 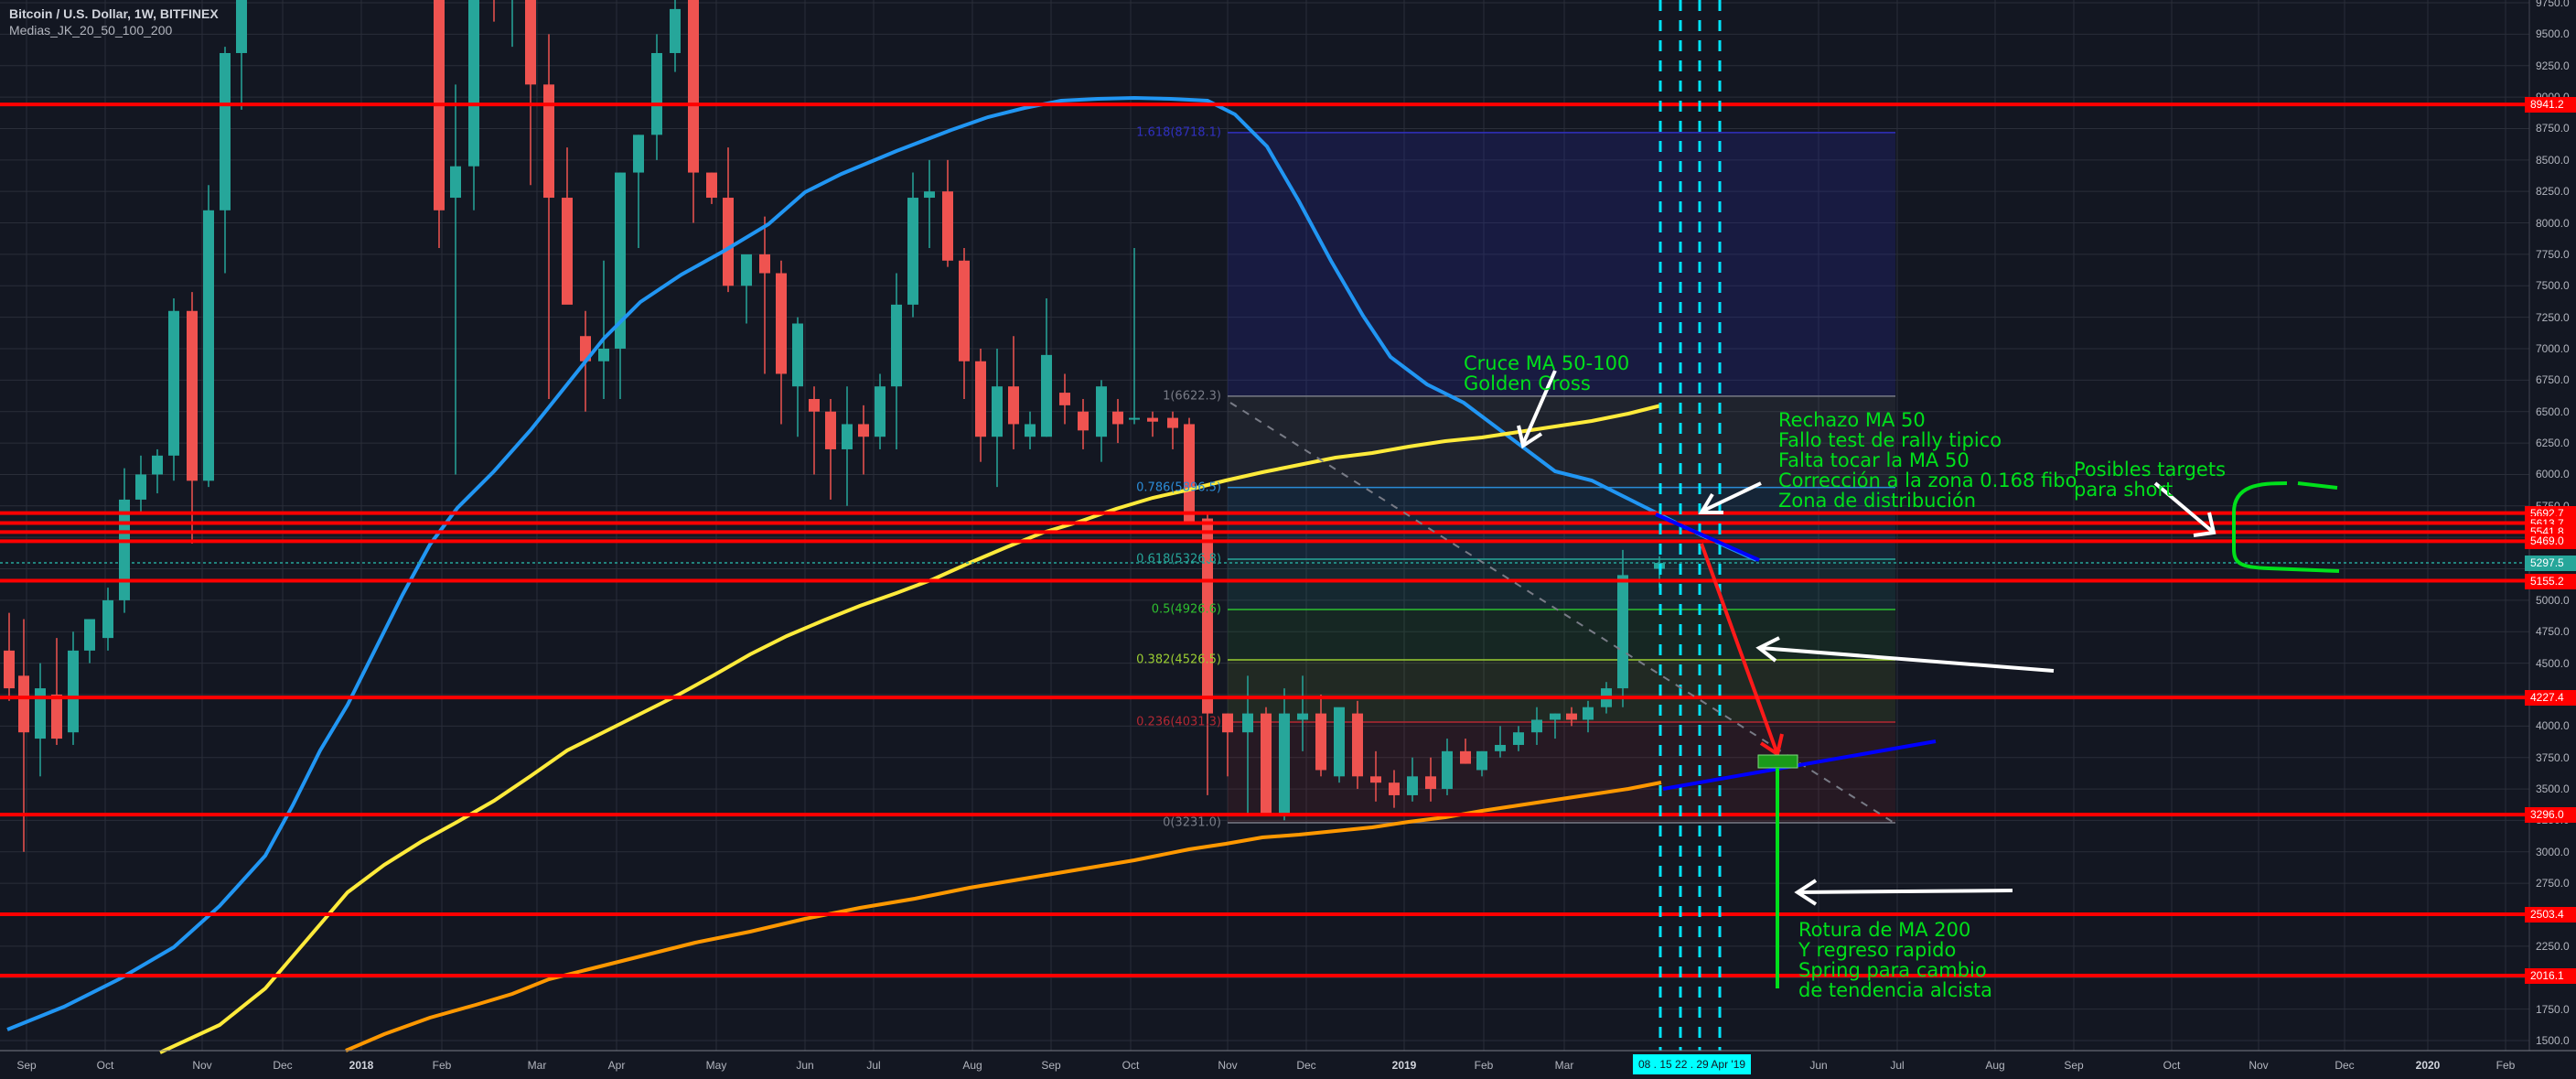 I want to click on time-label: 2020, so click(x=2428, y=1065).